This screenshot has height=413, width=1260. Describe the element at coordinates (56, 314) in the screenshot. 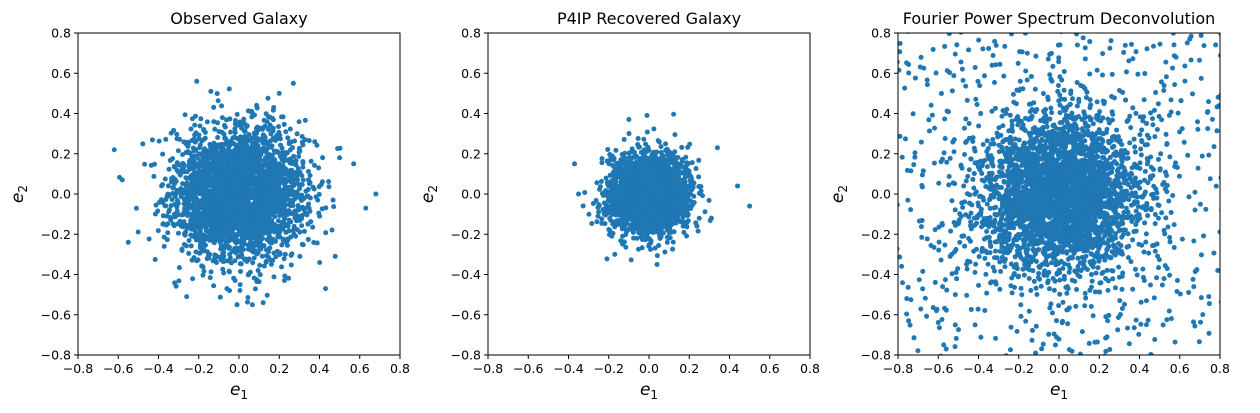

I see `y-tick-label: −0.6` at that location.